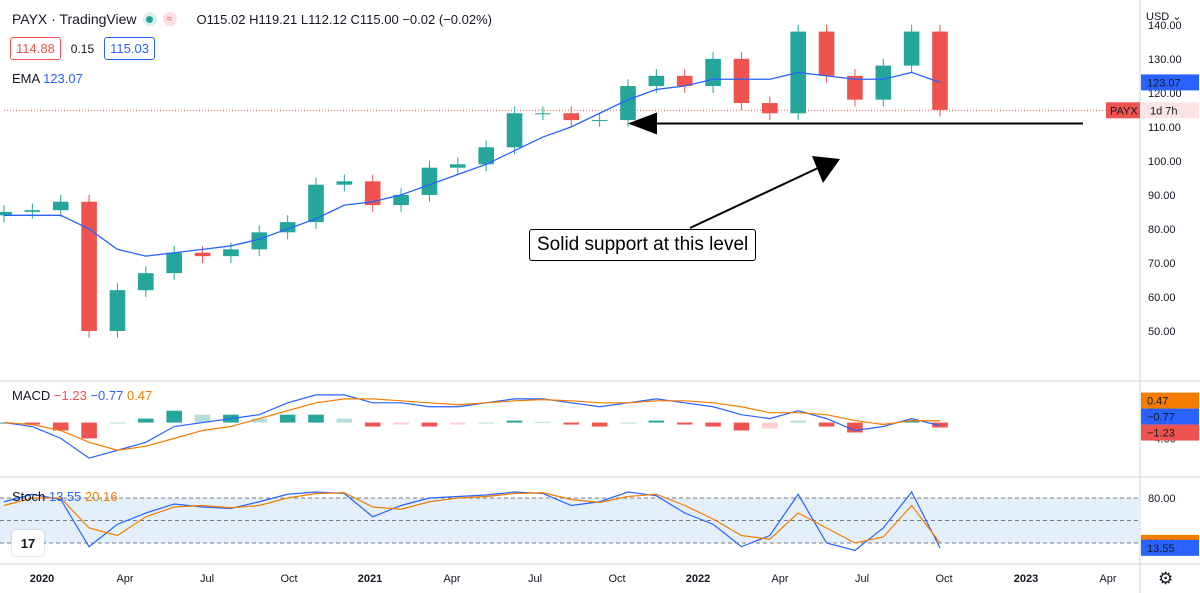 Image resolution: width=1200 pixels, height=593 pixels. What do you see at coordinates (70, 395) in the screenshot?
I see `macd-hist-value: −1.23` at bounding box center [70, 395].